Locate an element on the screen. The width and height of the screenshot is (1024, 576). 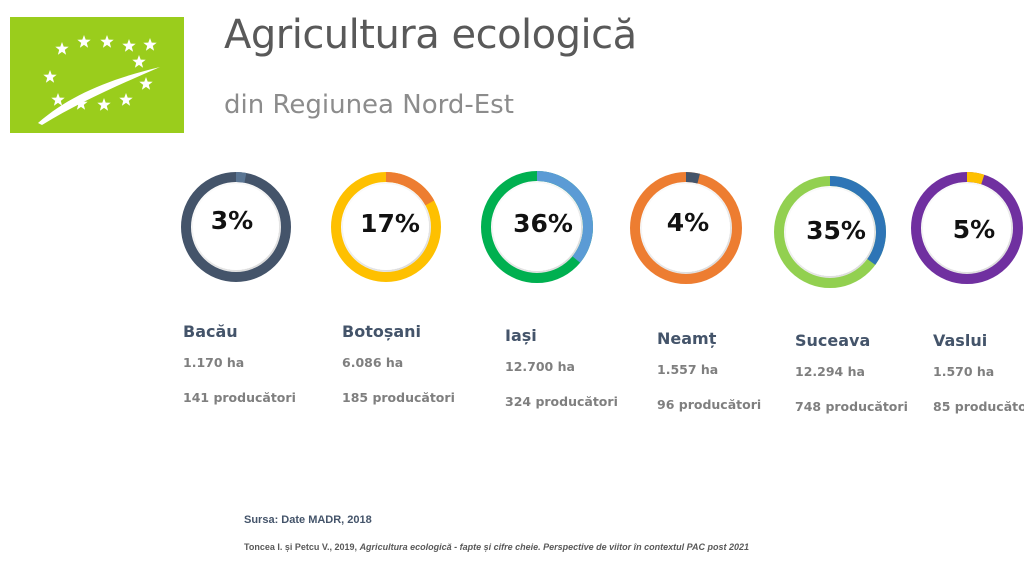
eu-organic-logo is located at coordinates (97, 75).